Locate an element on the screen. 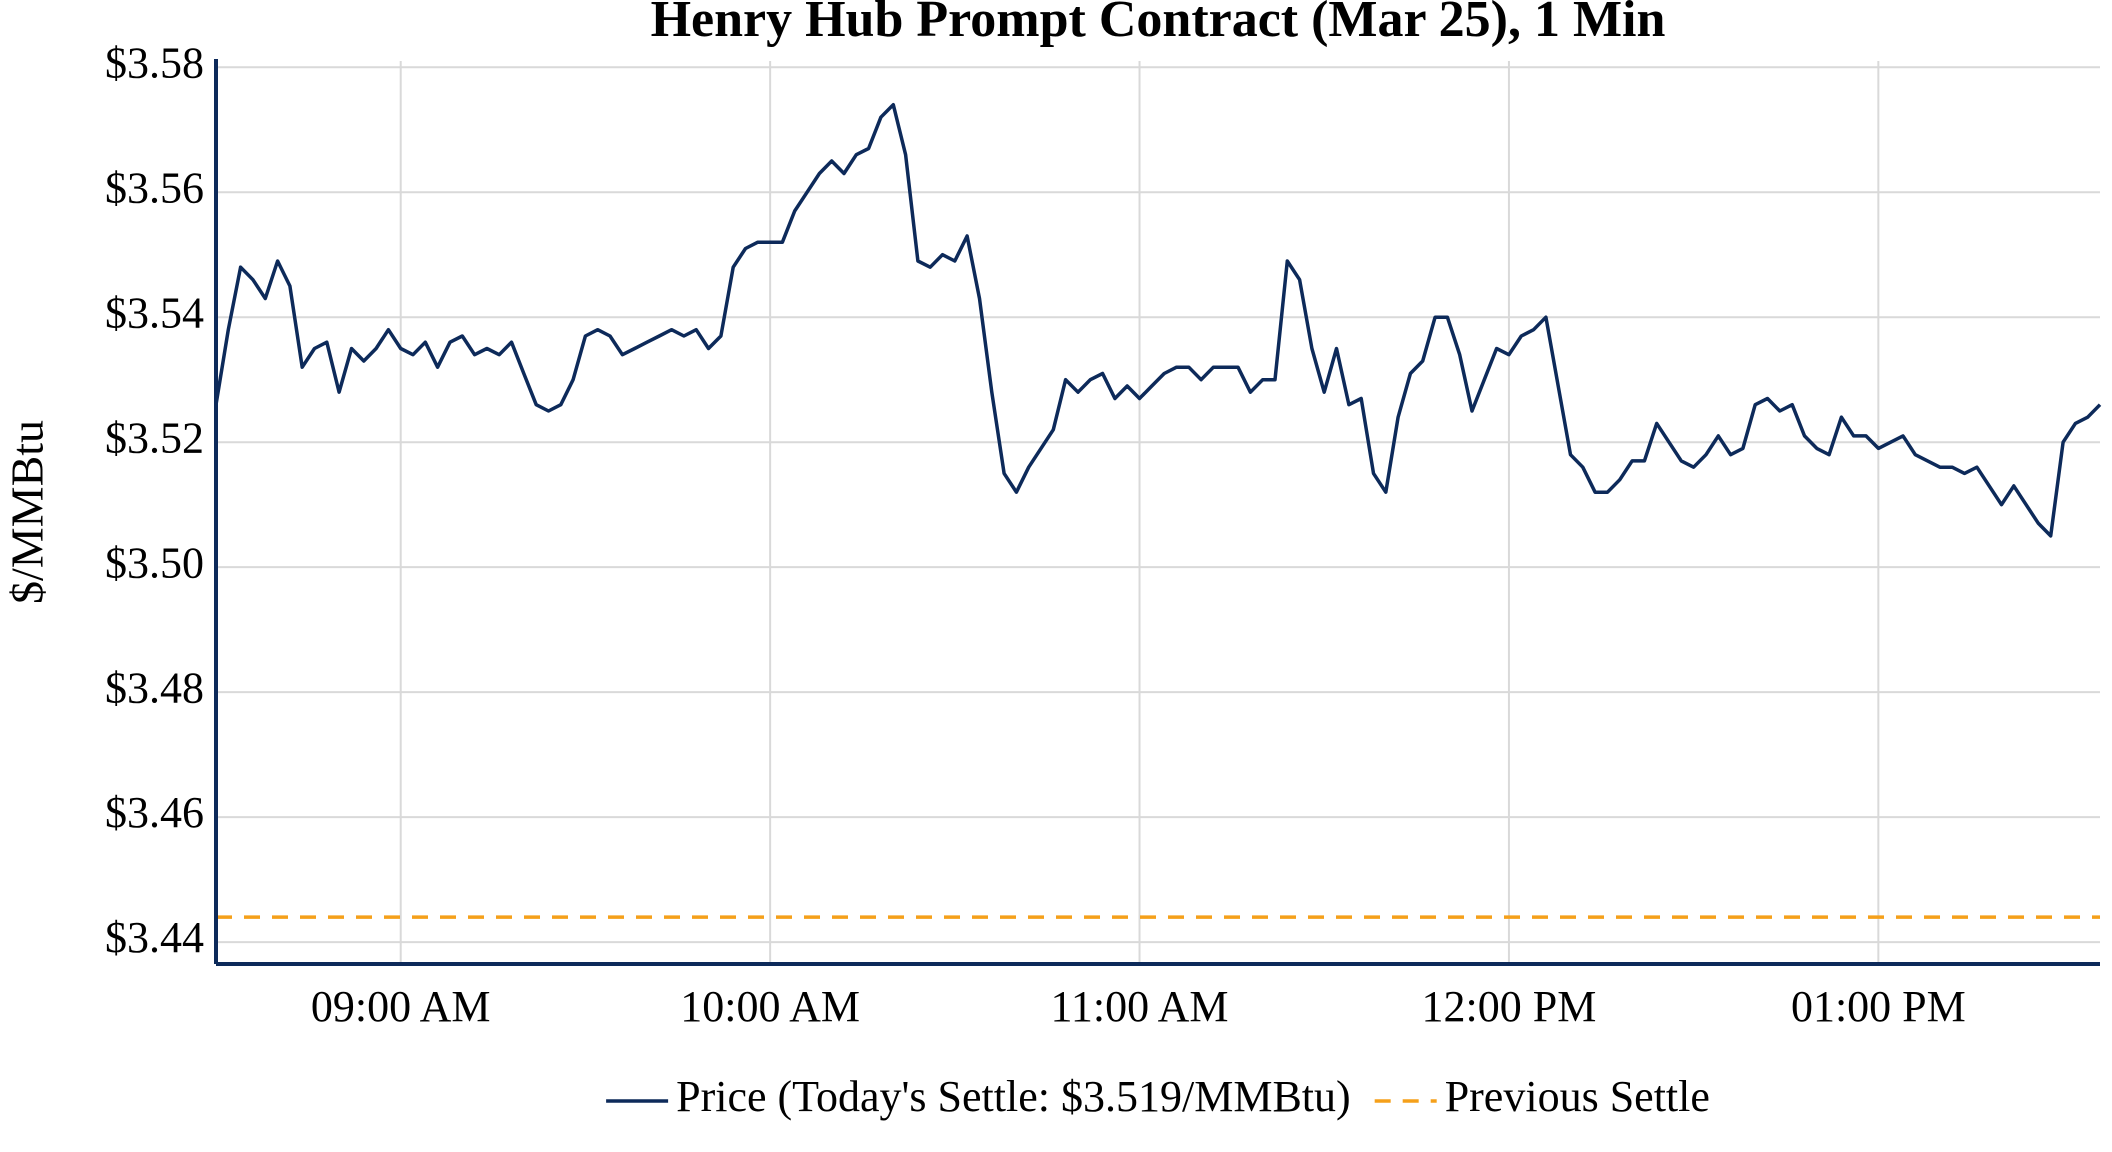 This screenshot has height=1152, width=2112. x-tick-label: 11:00 AM is located at coordinates (1139, 1006).